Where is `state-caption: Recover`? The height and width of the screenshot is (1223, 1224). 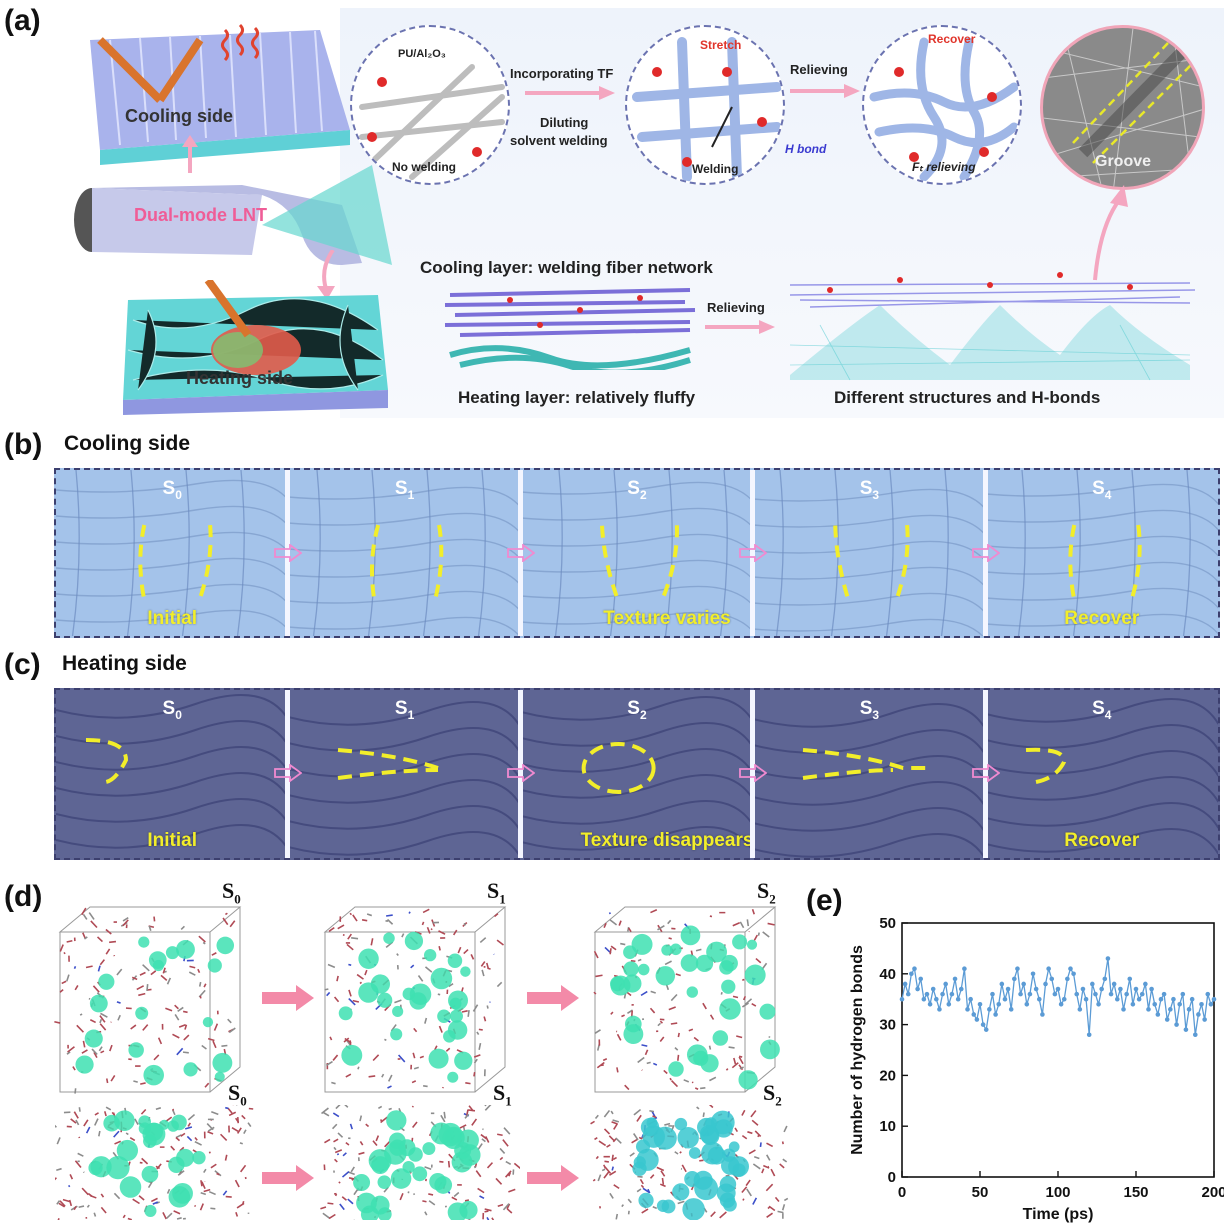
state-caption: Recover is located at coordinates (1102, 618).